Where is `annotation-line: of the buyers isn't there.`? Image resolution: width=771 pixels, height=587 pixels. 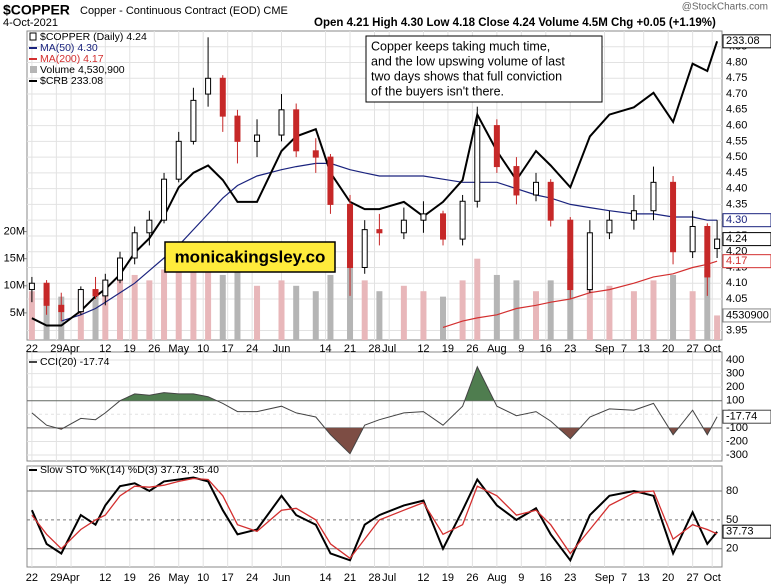 annotation-line: of the buyers isn't there. is located at coordinates (437, 91).